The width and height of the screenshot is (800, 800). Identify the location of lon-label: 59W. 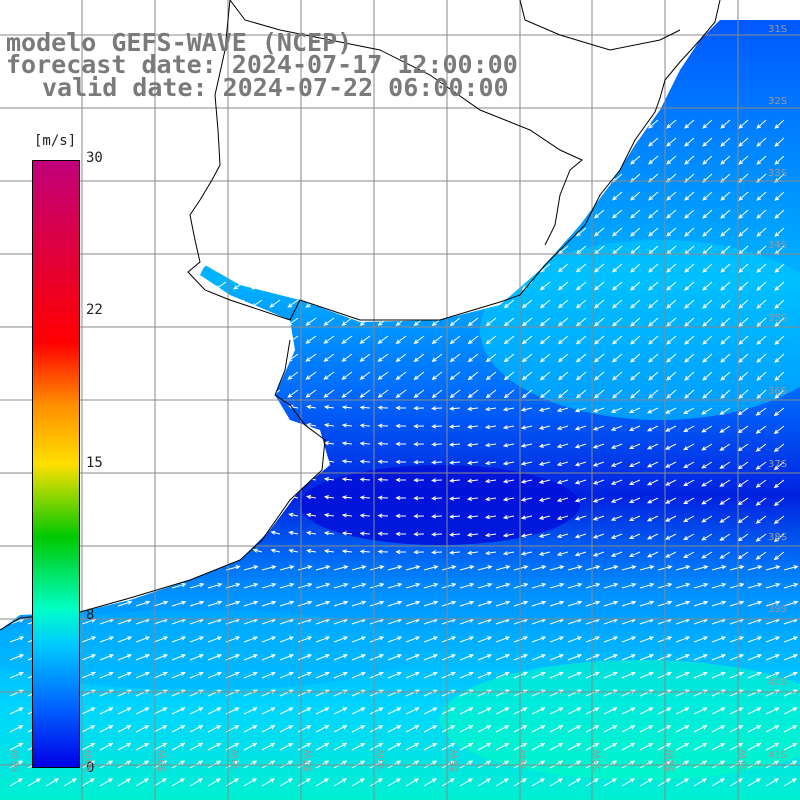
(162, 760).